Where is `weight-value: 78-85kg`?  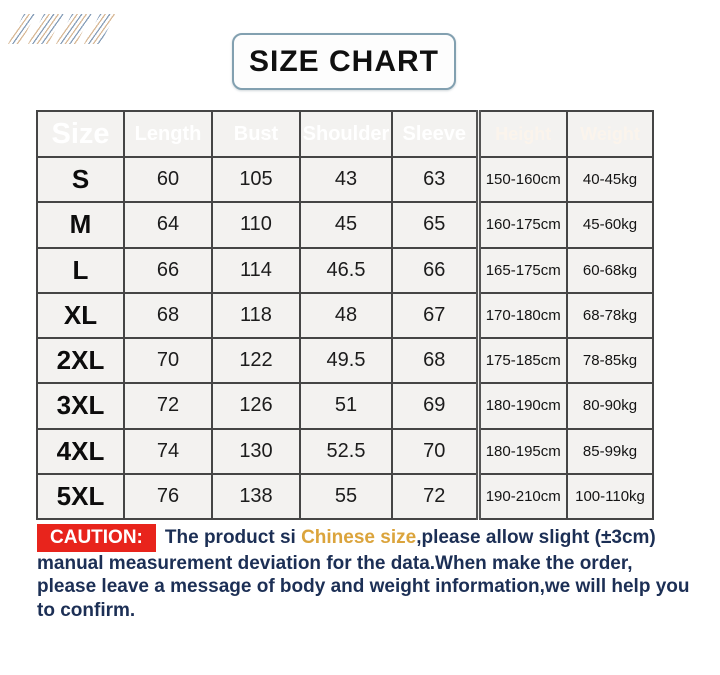 weight-value: 78-85kg is located at coordinates (610, 360).